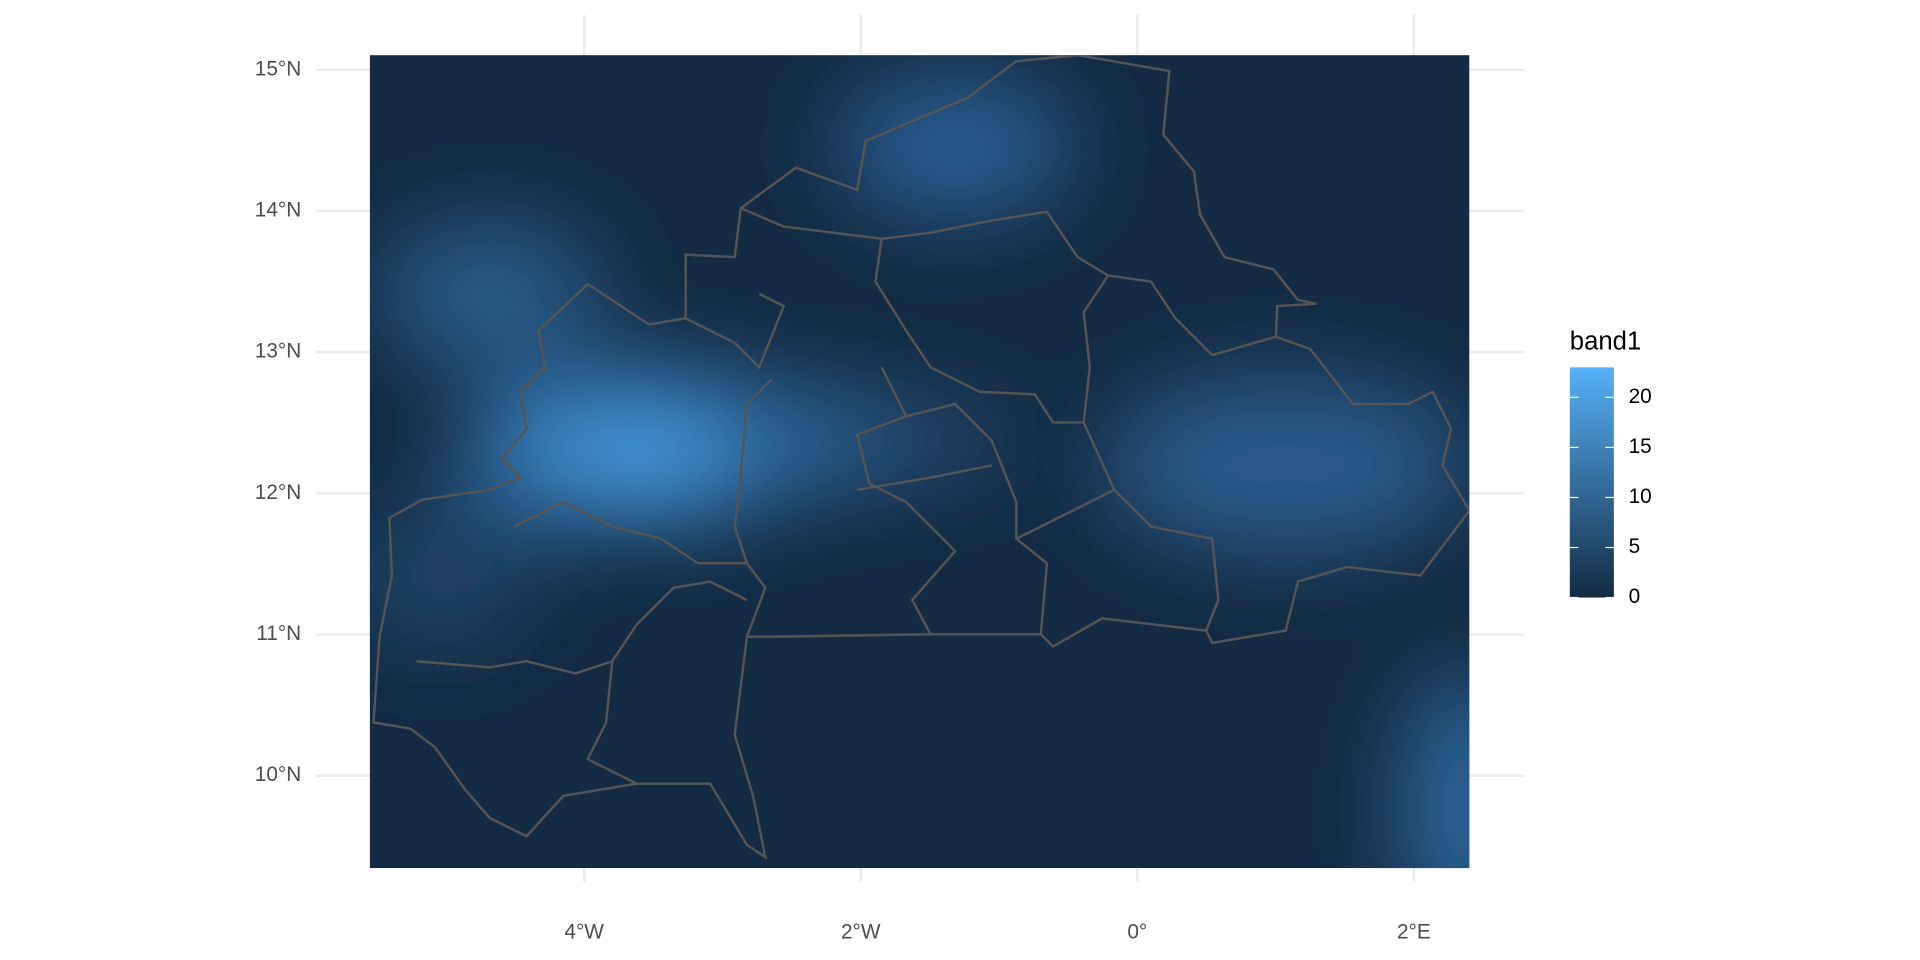 The height and width of the screenshot is (960, 1920). What do you see at coordinates (278, 209) in the screenshot?
I see `y-tick-label: 14°N` at bounding box center [278, 209].